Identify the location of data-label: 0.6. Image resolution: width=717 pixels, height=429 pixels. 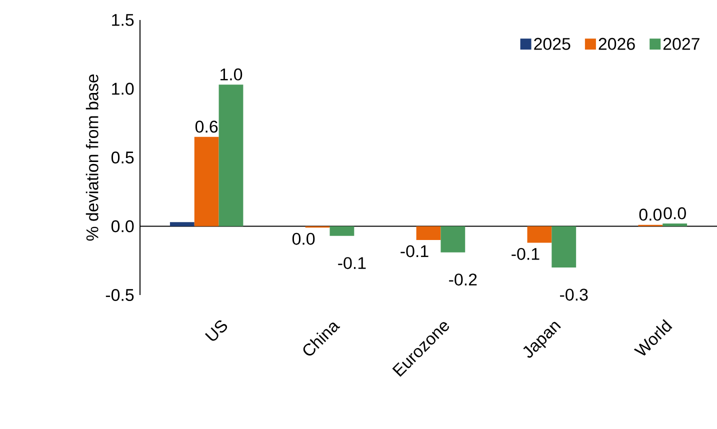
(206, 126).